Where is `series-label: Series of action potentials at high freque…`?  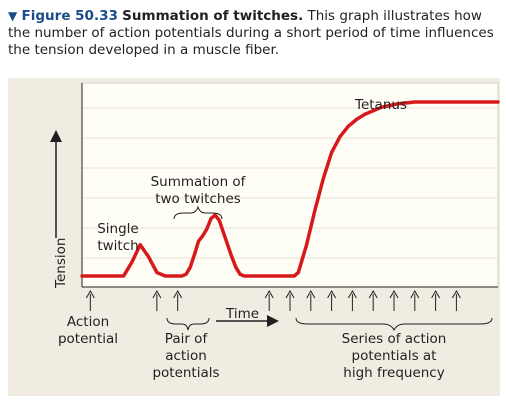 series-label: Series of action potentials at high freque… is located at coordinates (394, 356).